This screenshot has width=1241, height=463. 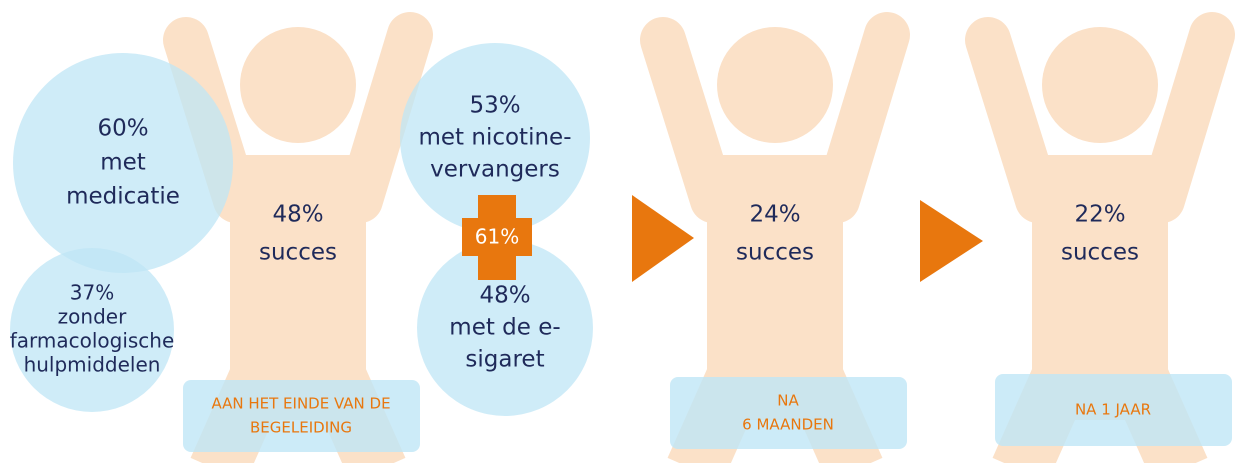 What do you see at coordinates (504, 360) in the screenshot?
I see `bubble-text: sigaret` at bounding box center [504, 360].